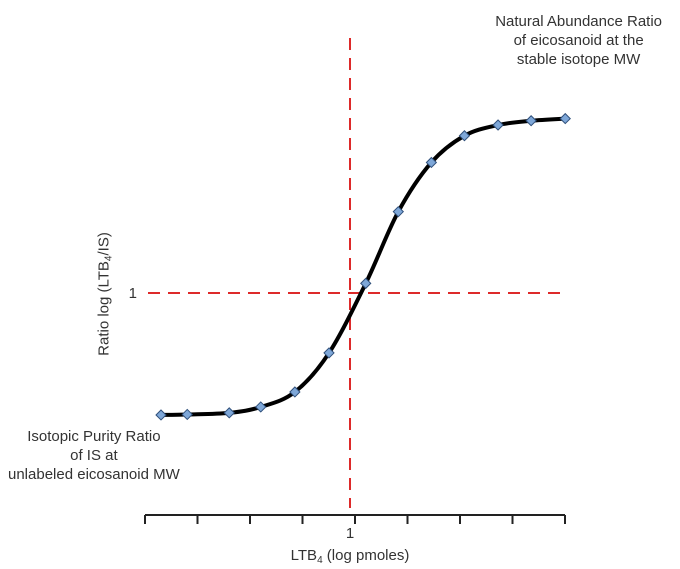 This screenshot has width=680, height=569. Describe the element at coordinates (109, 258) in the screenshot. I see `y-axis-label-subscript: 4` at that location.